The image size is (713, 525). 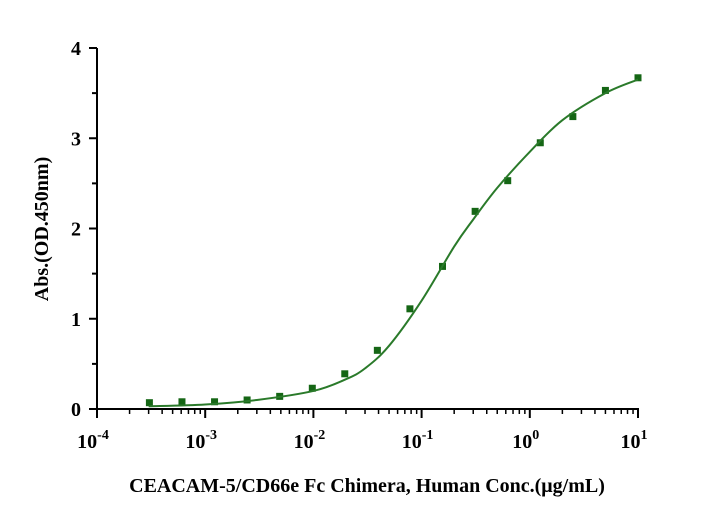 I want to click on x-tick-label: 10⁻³, so click(x=201, y=440).